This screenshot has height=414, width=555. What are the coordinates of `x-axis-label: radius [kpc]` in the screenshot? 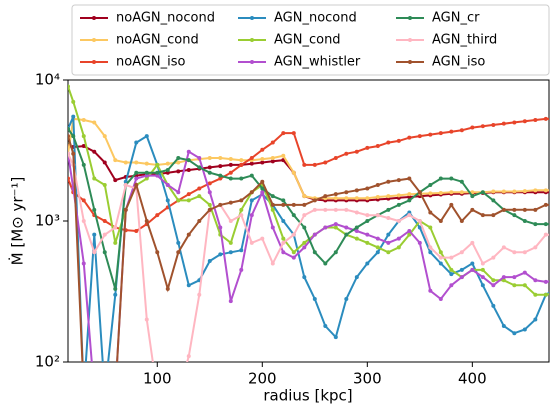 It's located at (307, 396).